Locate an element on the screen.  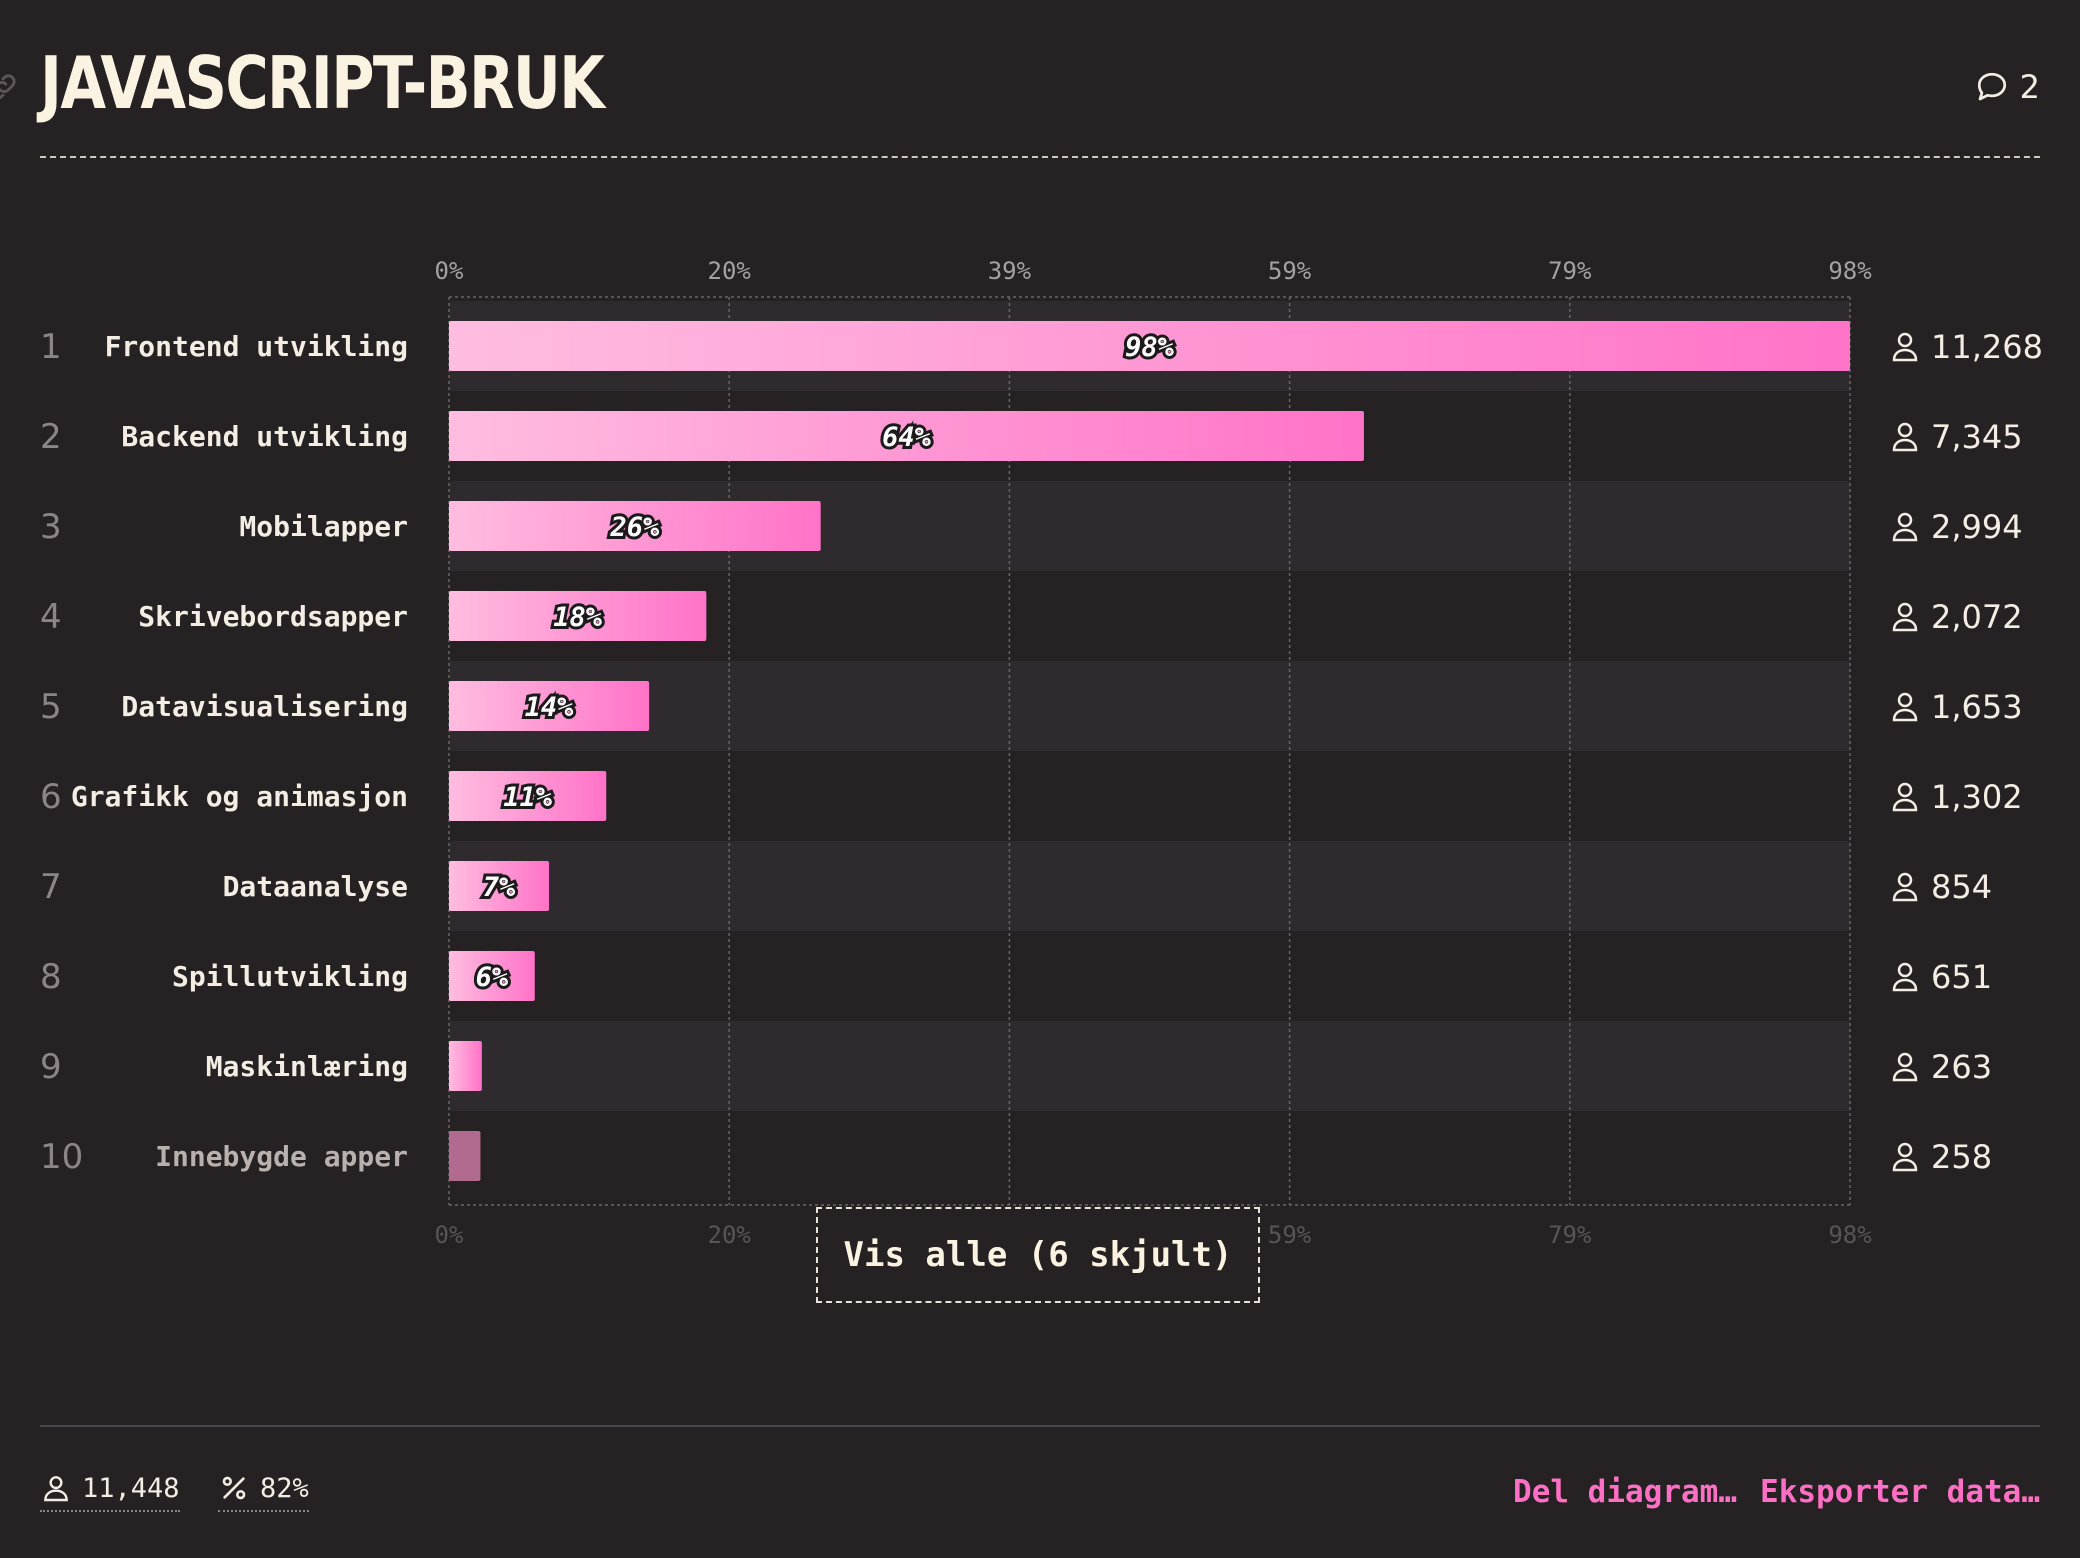
respondent-count: 1,302 is located at coordinates (1977, 797).